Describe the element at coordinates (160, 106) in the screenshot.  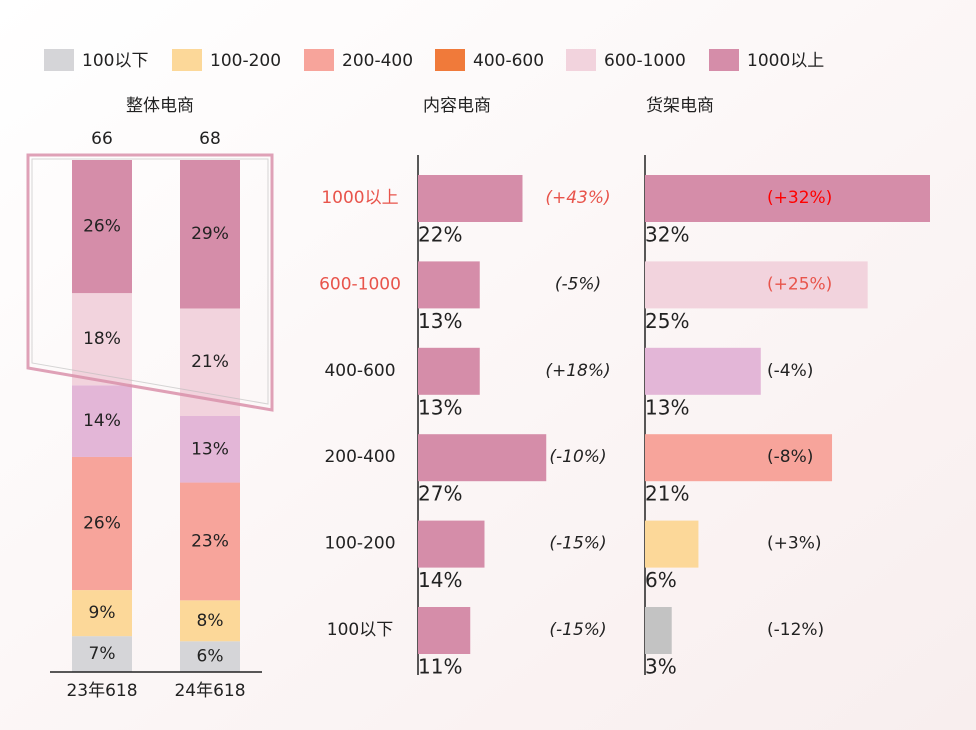
I see `chart-title: 整体电商` at that location.